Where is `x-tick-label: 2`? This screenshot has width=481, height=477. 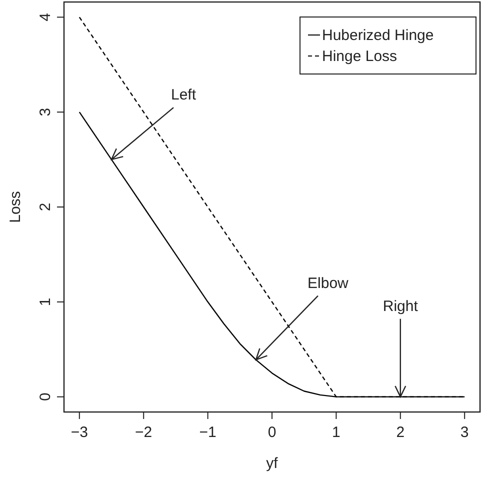 x-tick-label: 2 is located at coordinates (400, 432).